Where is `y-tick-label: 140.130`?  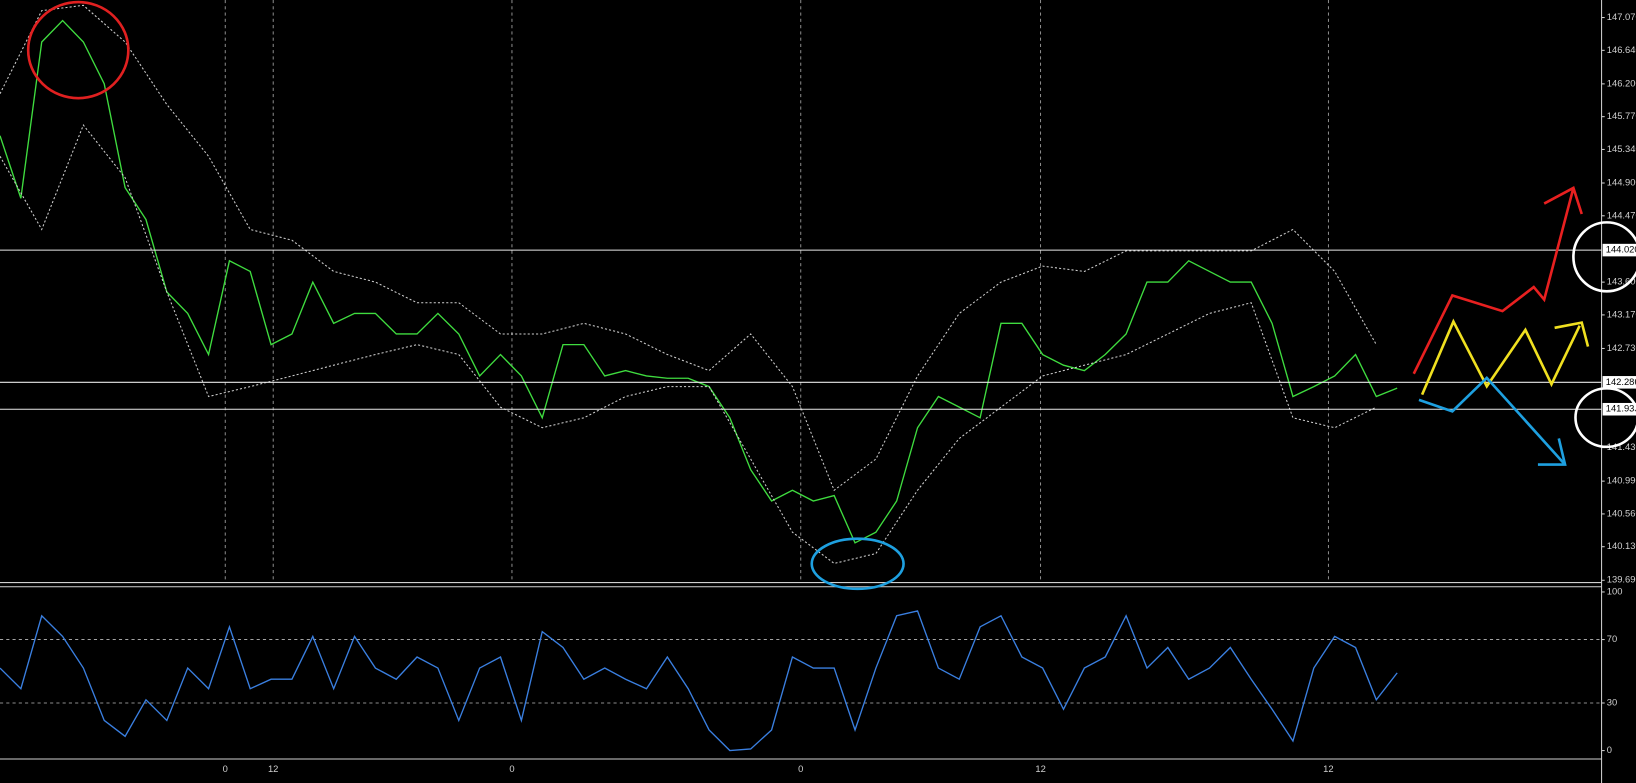
y-tick-label: 140.130 is located at coordinates (1621, 545).